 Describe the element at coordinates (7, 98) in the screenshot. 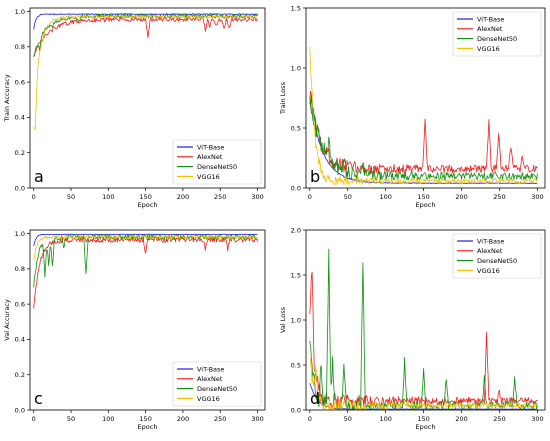

I see `y-axis-label: Train Accuracy` at that location.